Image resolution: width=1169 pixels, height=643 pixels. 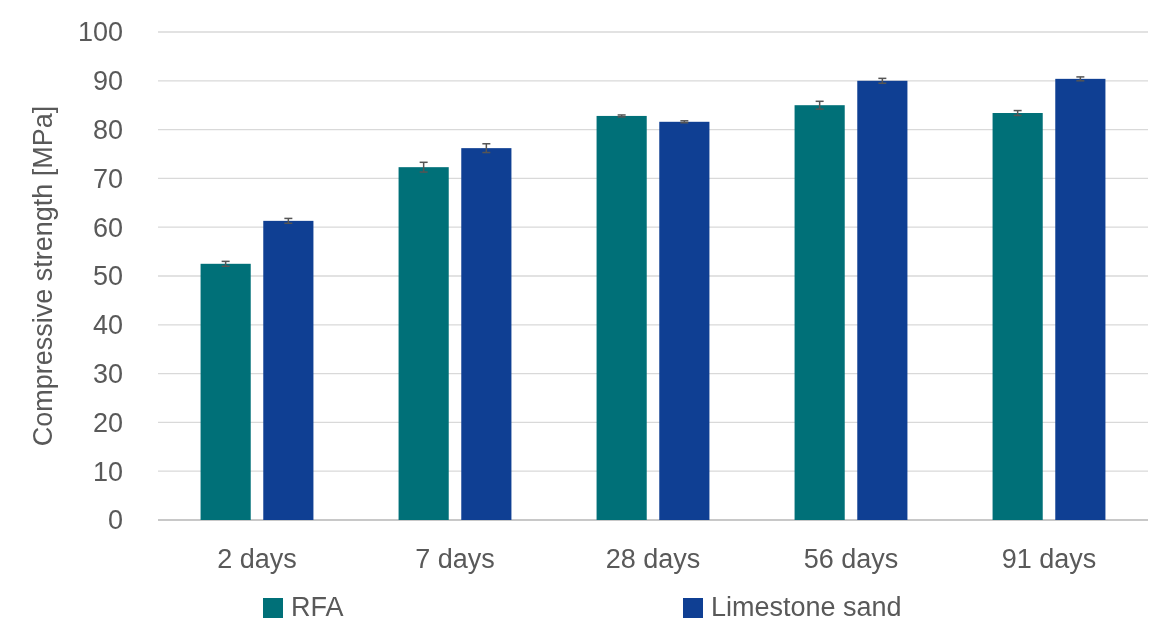 What do you see at coordinates (806, 607) in the screenshot?
I see `legend-label: Limestone sand` at bounding box center [806, 607].